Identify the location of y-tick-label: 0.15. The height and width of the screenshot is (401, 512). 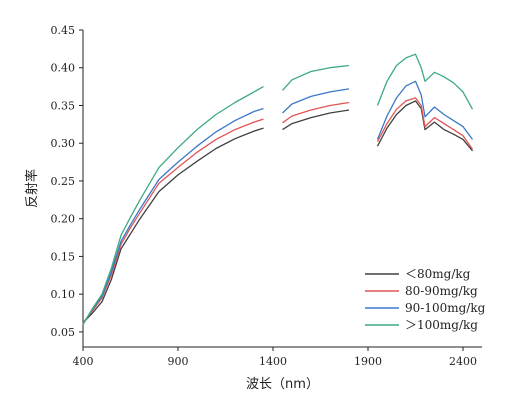
(63, 256).